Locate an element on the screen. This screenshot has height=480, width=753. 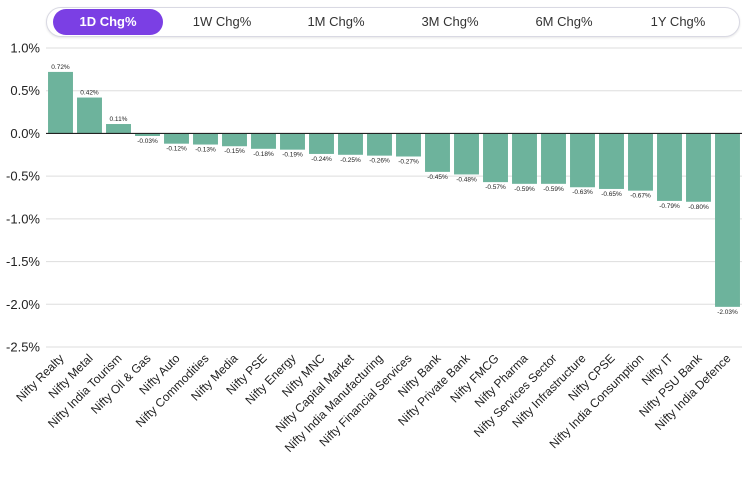
data-label: 0.11% is located at coordinates (119, 119).